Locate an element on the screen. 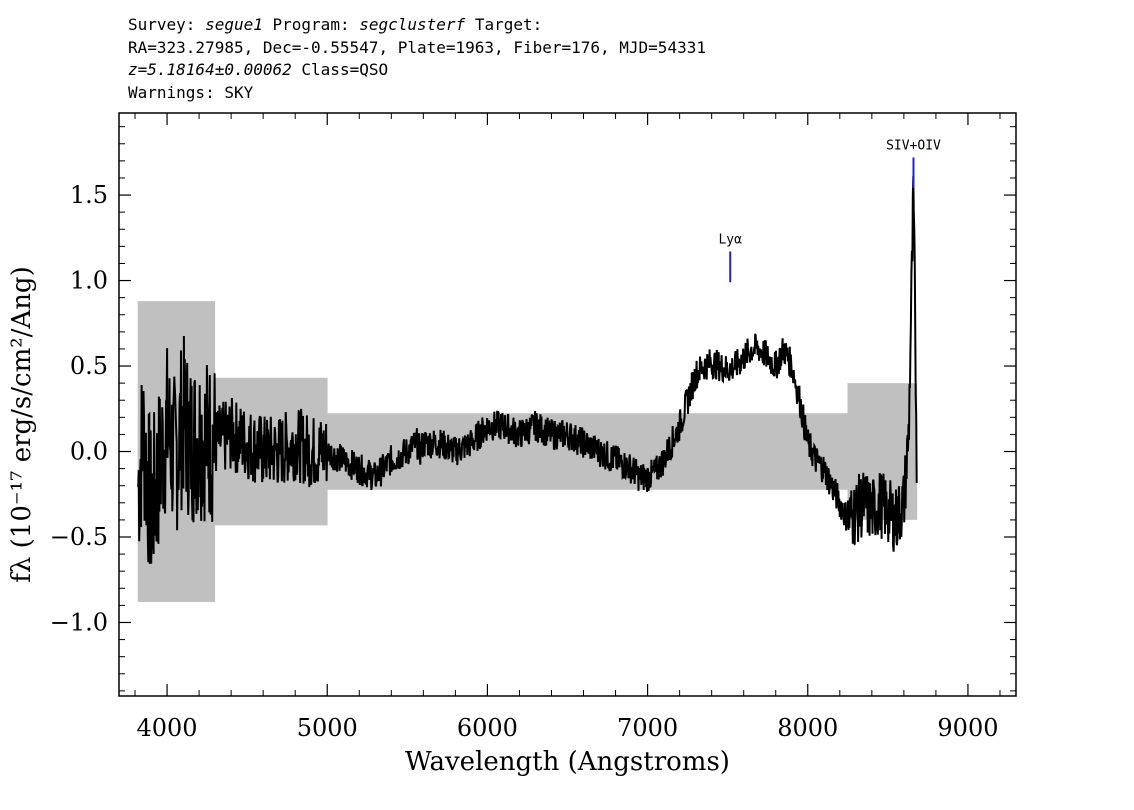 The image size is (1134, 810). y-tick-label: 0.5 is located at coordinates (89, 366).